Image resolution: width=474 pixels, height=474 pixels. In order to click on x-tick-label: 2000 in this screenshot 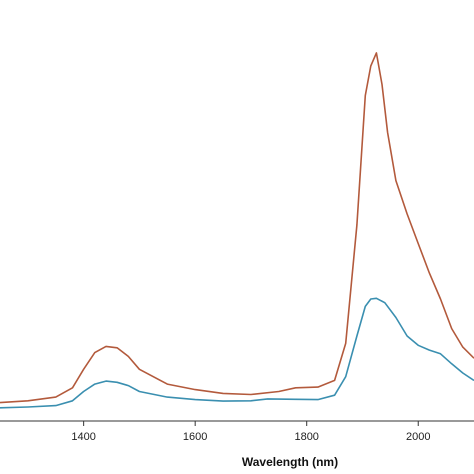, I will do `click(418, 437)`.